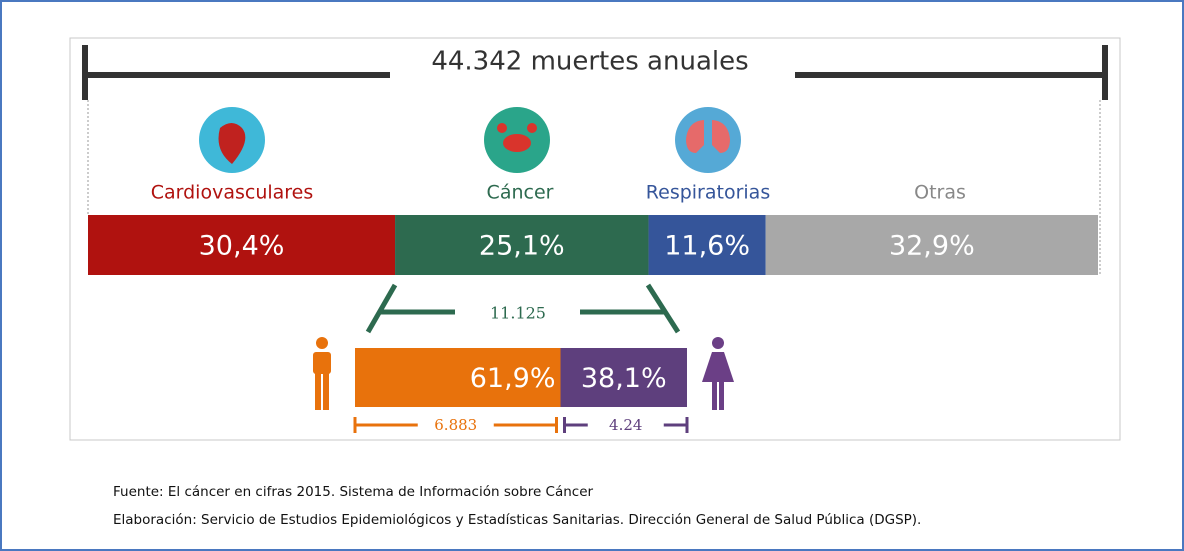  I want to click on category-label: Otras, so click(940, 193).